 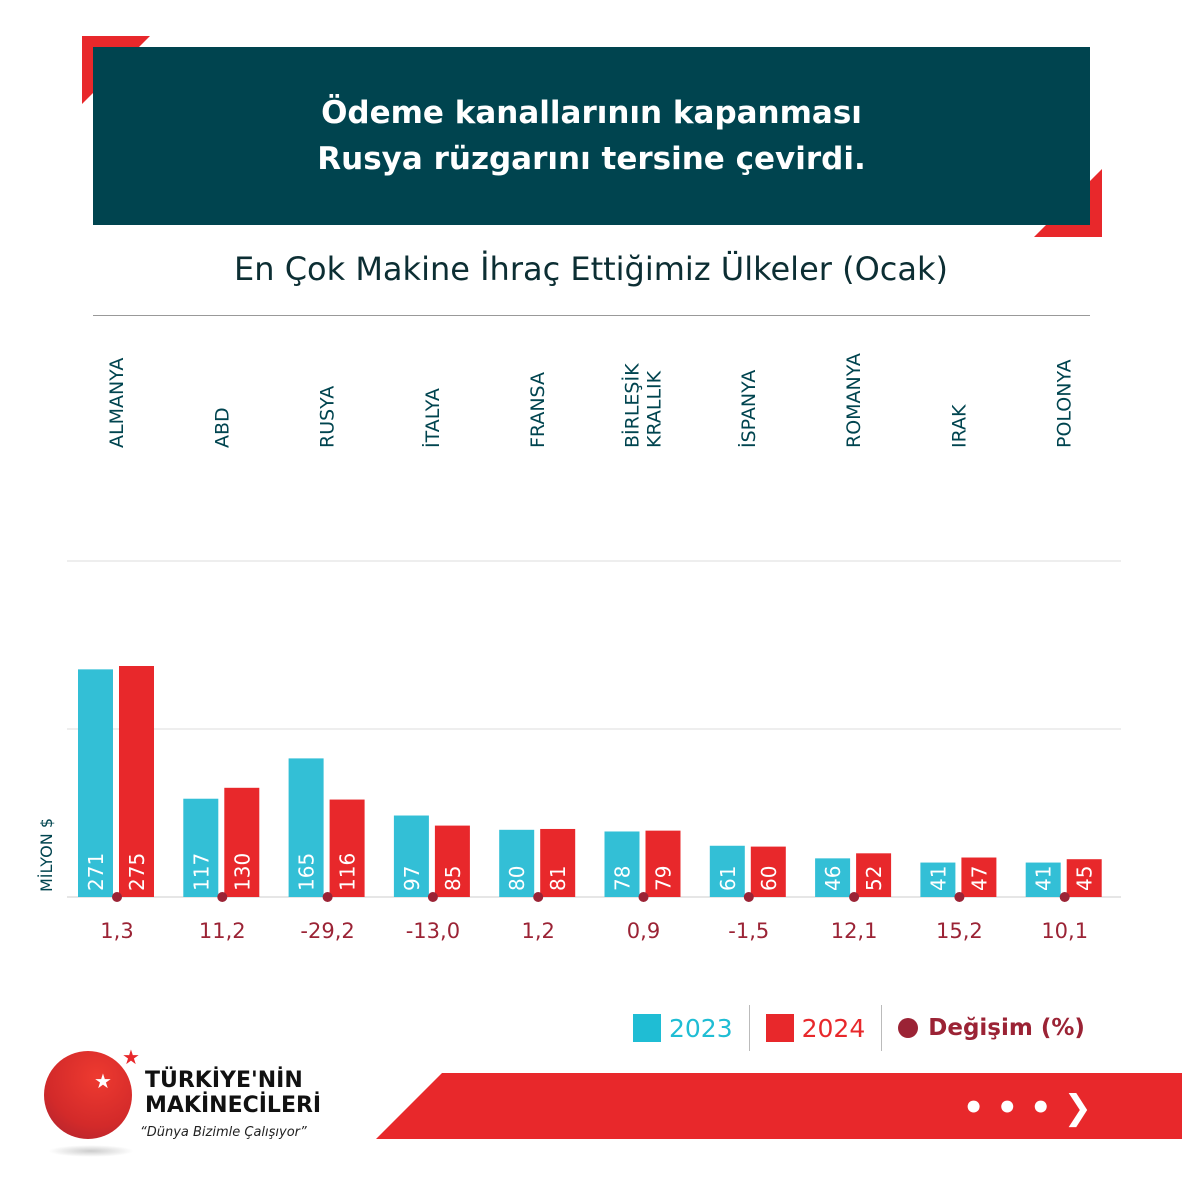 I want to click on logo-slogan: “Dünya Bizimle Çalışıyor”, so click(x=223, y=1132).